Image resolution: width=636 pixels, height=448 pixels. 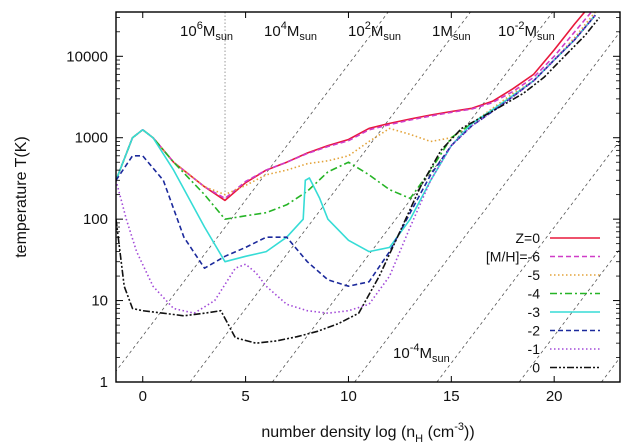 What do you see at coordinates (206, 31) in the screenshot?
I see `mass-label: 106Msun` at bounding box center [206, 31].